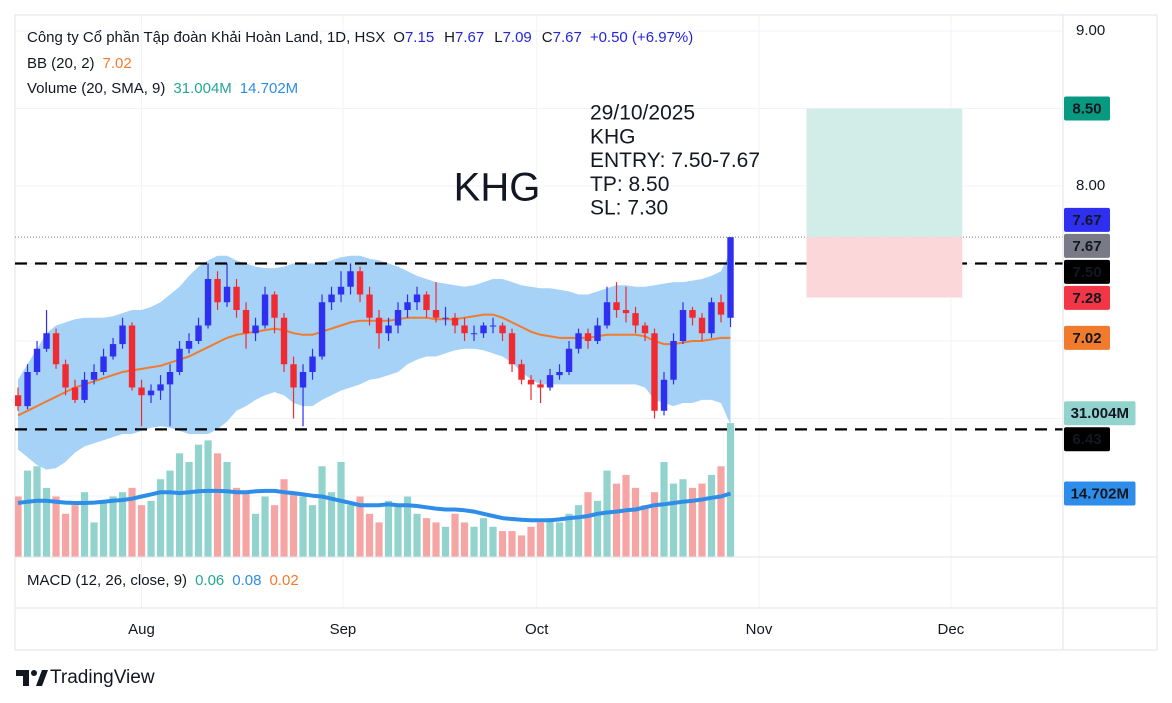 The image size is (1172, 703). What do you see at coordinates (96, 88) in the screenshot?
I see `indicator-name: Volume (20, SMA, 9)` at bounding box center [96, 88].